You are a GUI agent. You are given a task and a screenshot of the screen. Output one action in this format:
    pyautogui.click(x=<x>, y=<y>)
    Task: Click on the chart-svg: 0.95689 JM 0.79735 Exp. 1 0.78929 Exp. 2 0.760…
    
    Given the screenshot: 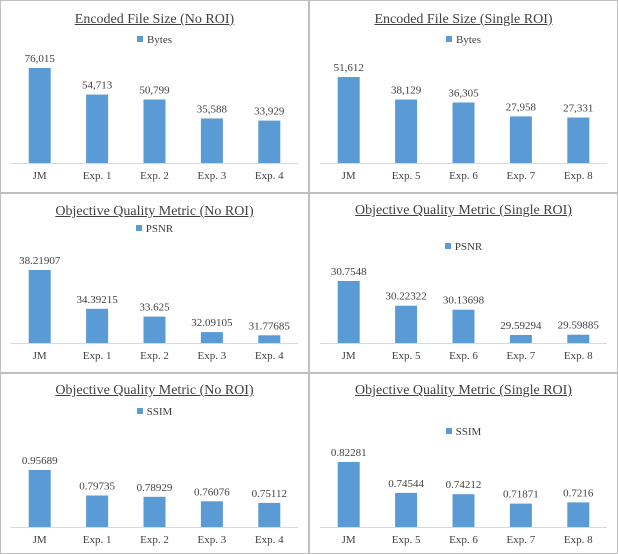 What is the action you would take?
    pyautogui.click(x=154, y=500)
    